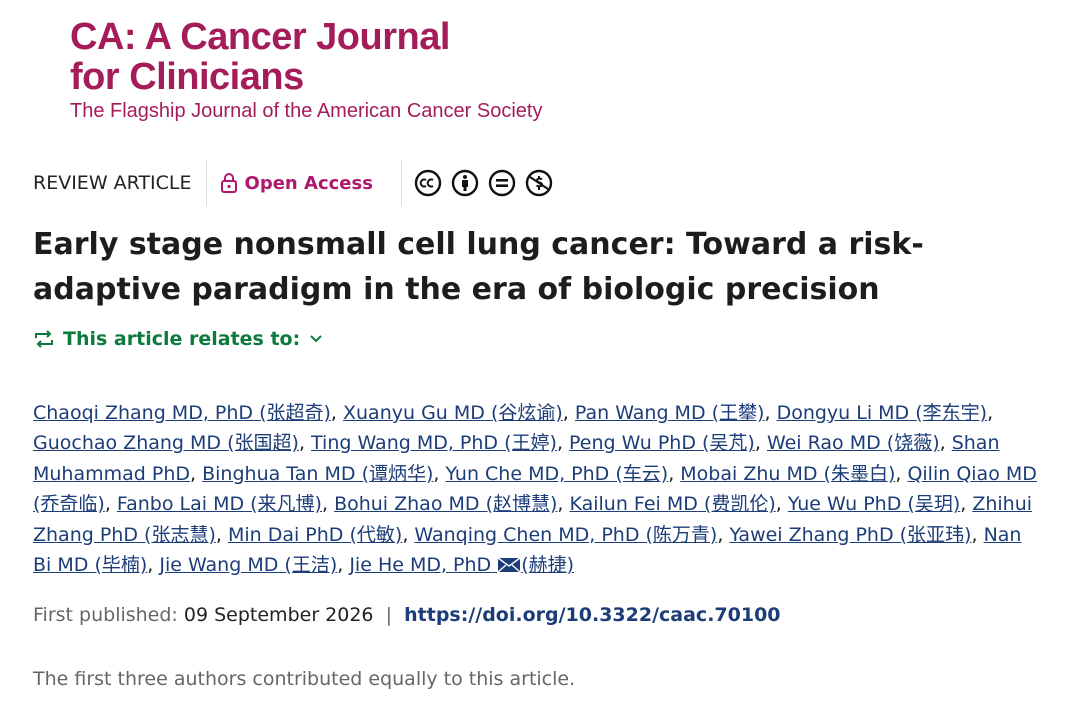 The width and height of the screenshot is (1074, 714). I want to click on author-native-name: (张超奇), so click(295, 413).